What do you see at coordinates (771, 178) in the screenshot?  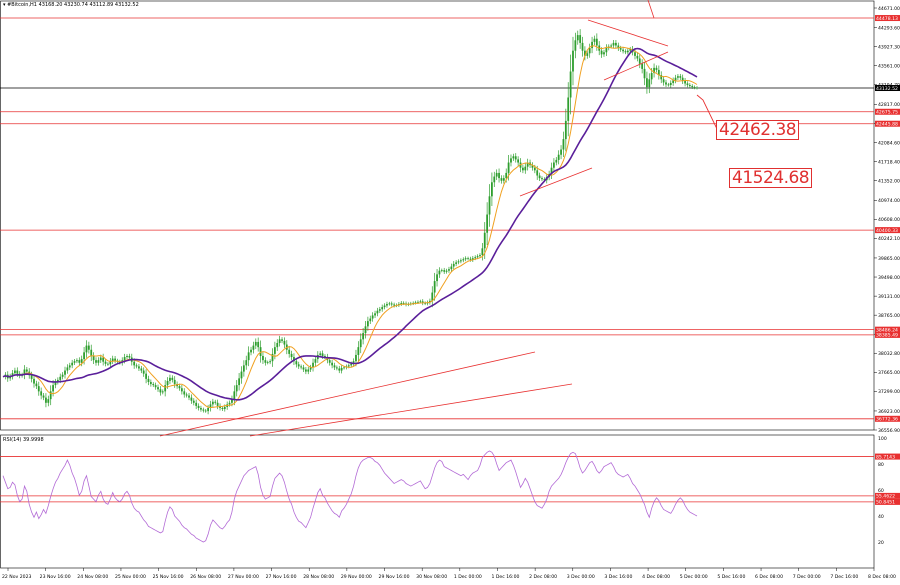 I see `annotation-lower: 41524.68` at bounding box center [771, 178].